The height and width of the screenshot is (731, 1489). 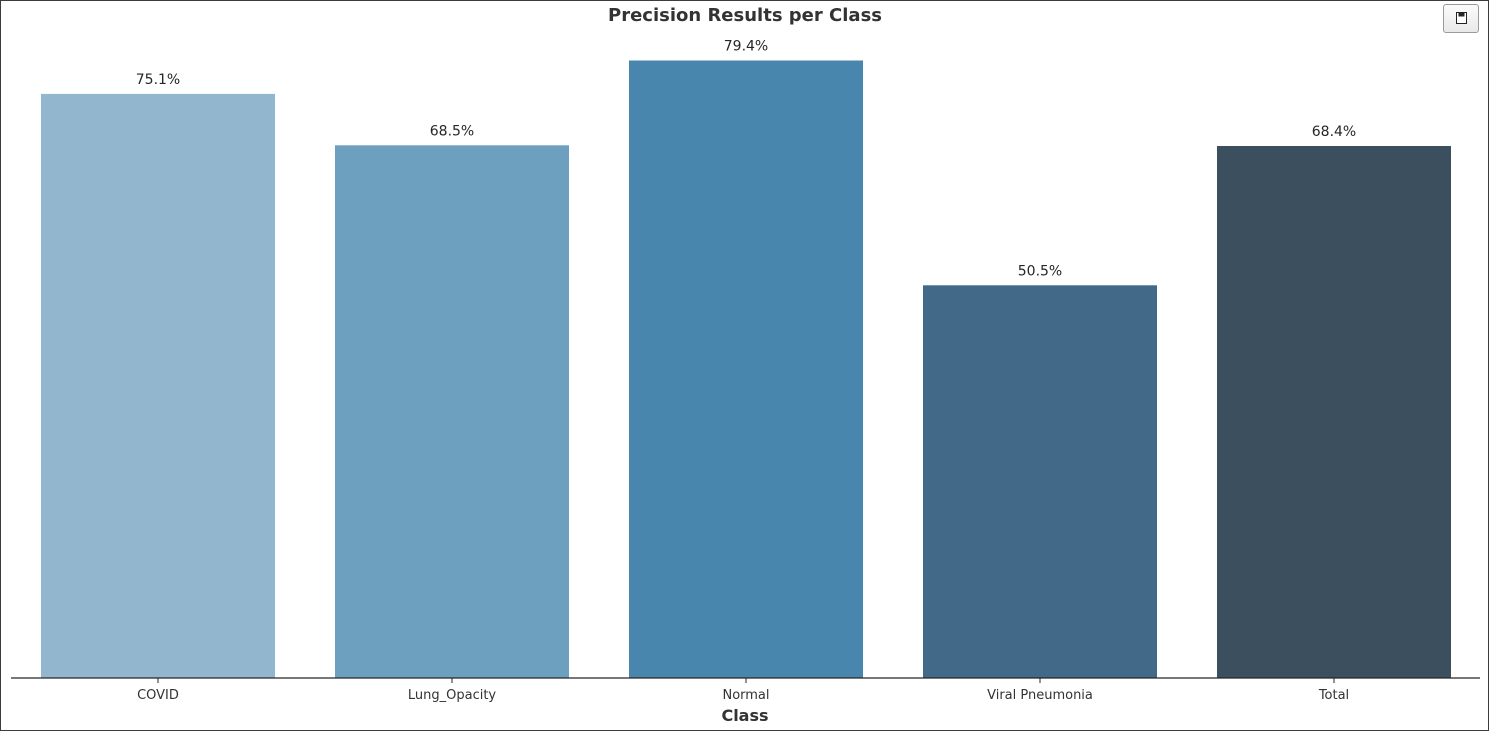 What do you see at coordinates (745, 15) in the screenshot?
I see `chart-title: Precision Results per Class` at bounding box center [745, 15].